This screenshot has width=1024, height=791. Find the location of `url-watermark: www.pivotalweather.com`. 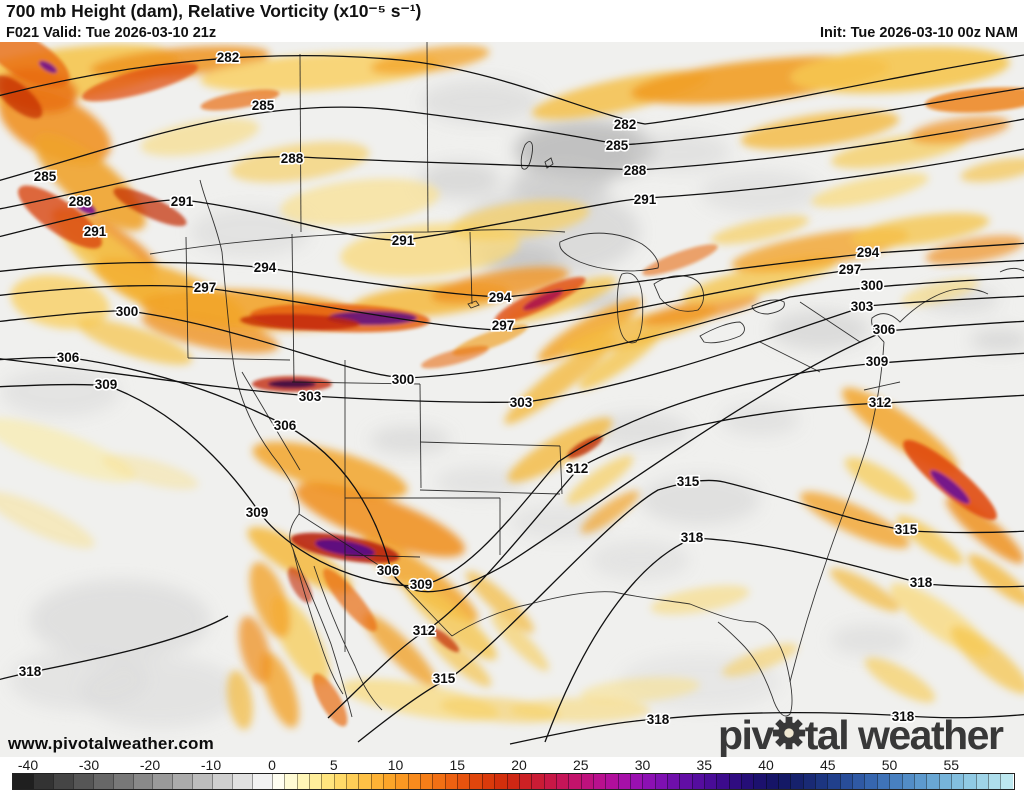

url-watermark: www.pivotalweather.com is located at coordinates (111, 743).